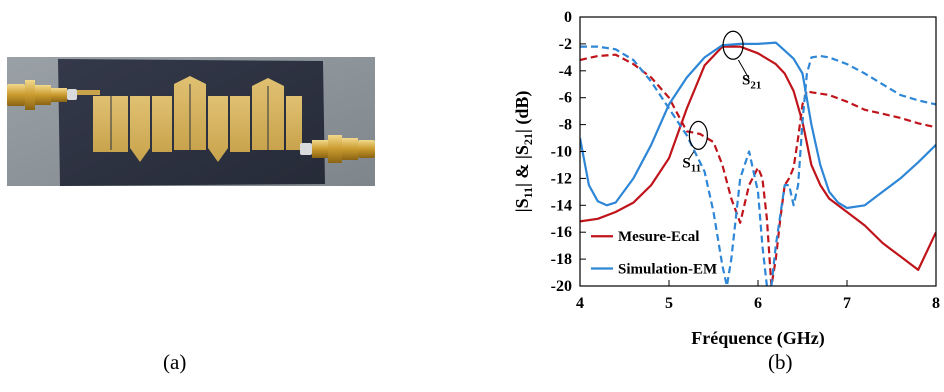 Image resolution: width=944 pixels, height=392 pixels. What do you see at coordinates (568, 17) in the screenshot?
I see `y-tick-label: 0` at bounding box center [568, 17].